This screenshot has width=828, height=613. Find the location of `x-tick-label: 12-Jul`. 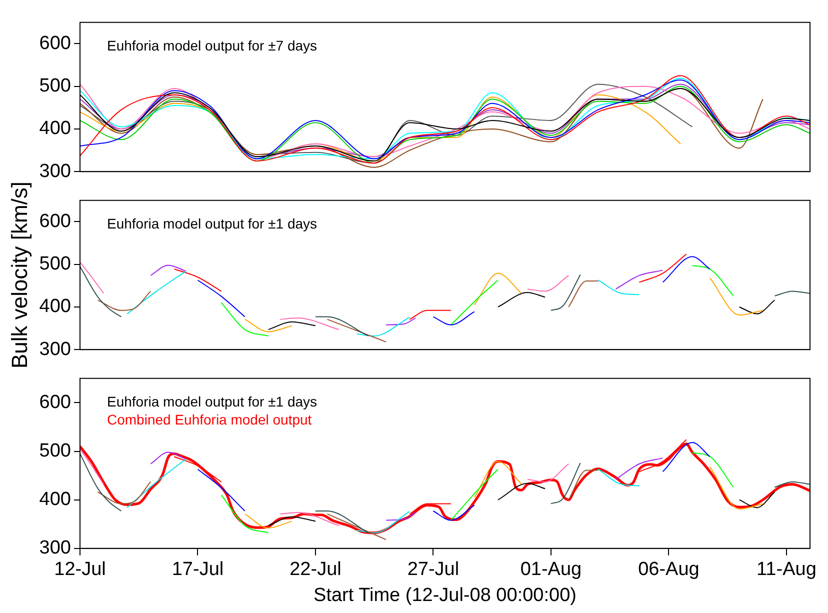

x-tick-label: 12-Jul is located at coordinates (80, 569).